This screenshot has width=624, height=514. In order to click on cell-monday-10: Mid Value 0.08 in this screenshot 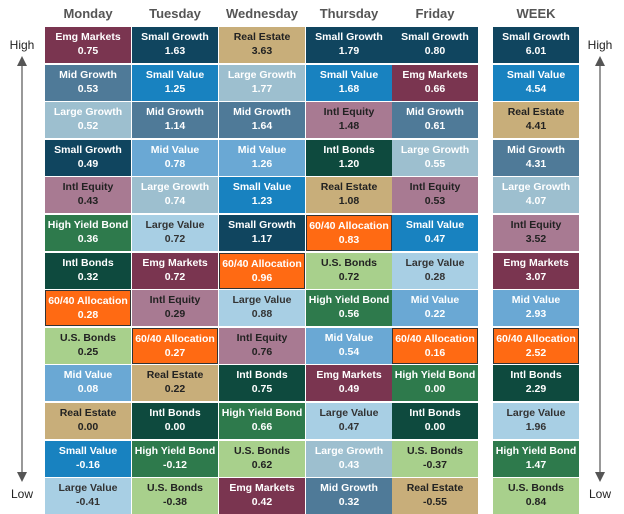, I will do `click(88, 383)`.